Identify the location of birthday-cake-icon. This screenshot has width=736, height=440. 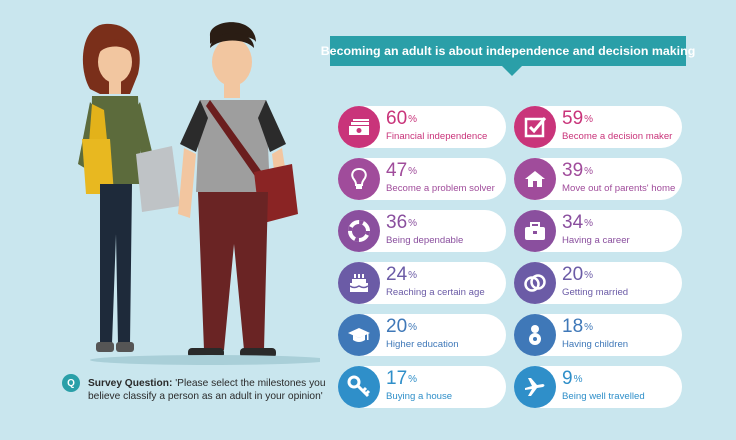
(359, 283).